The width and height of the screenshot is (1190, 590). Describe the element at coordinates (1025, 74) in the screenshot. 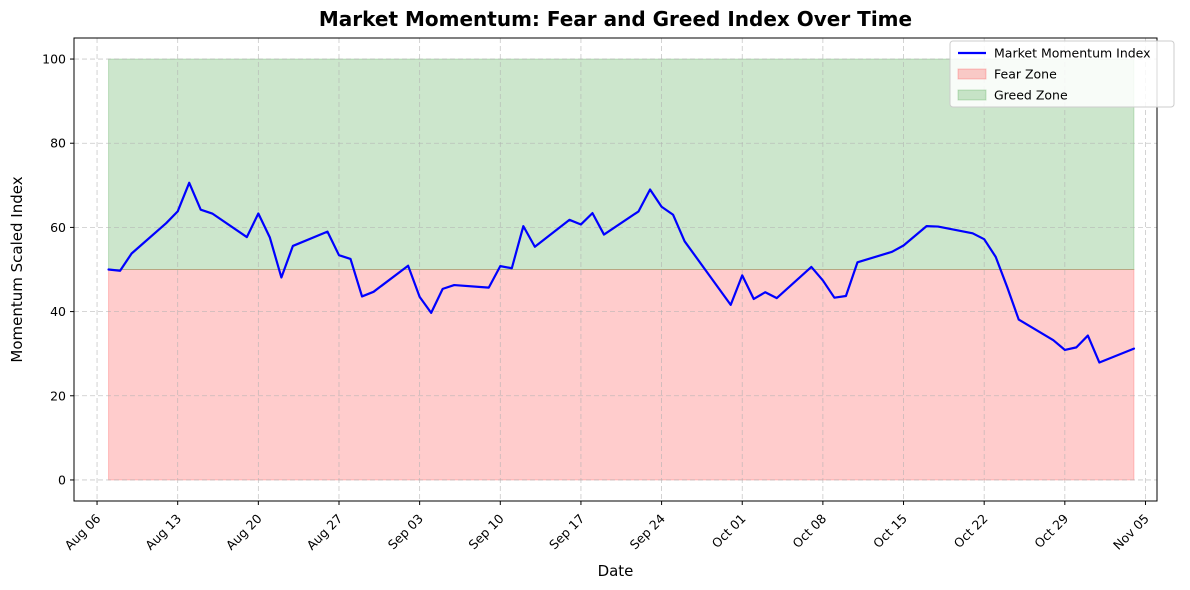

I see `legend-label: Fear Zone` at that location.